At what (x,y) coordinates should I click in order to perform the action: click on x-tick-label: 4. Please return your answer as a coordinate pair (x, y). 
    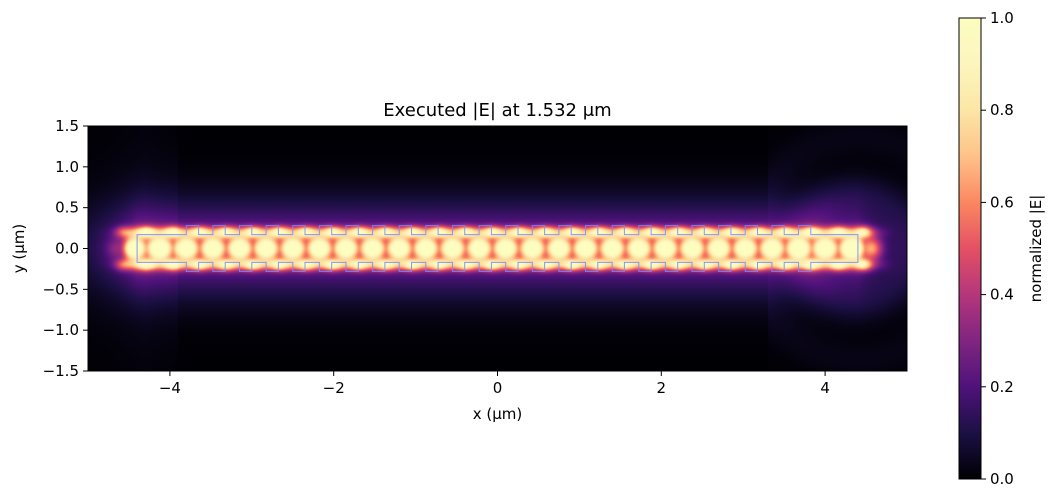
    Looking at the image, I should click on (825, 388).